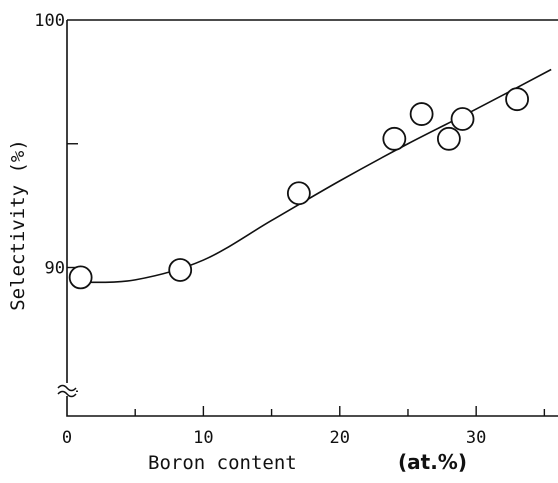  Describe the element at coordinates (476, 438) in the screenshot. I see `x-tick-label: 30` at that location.